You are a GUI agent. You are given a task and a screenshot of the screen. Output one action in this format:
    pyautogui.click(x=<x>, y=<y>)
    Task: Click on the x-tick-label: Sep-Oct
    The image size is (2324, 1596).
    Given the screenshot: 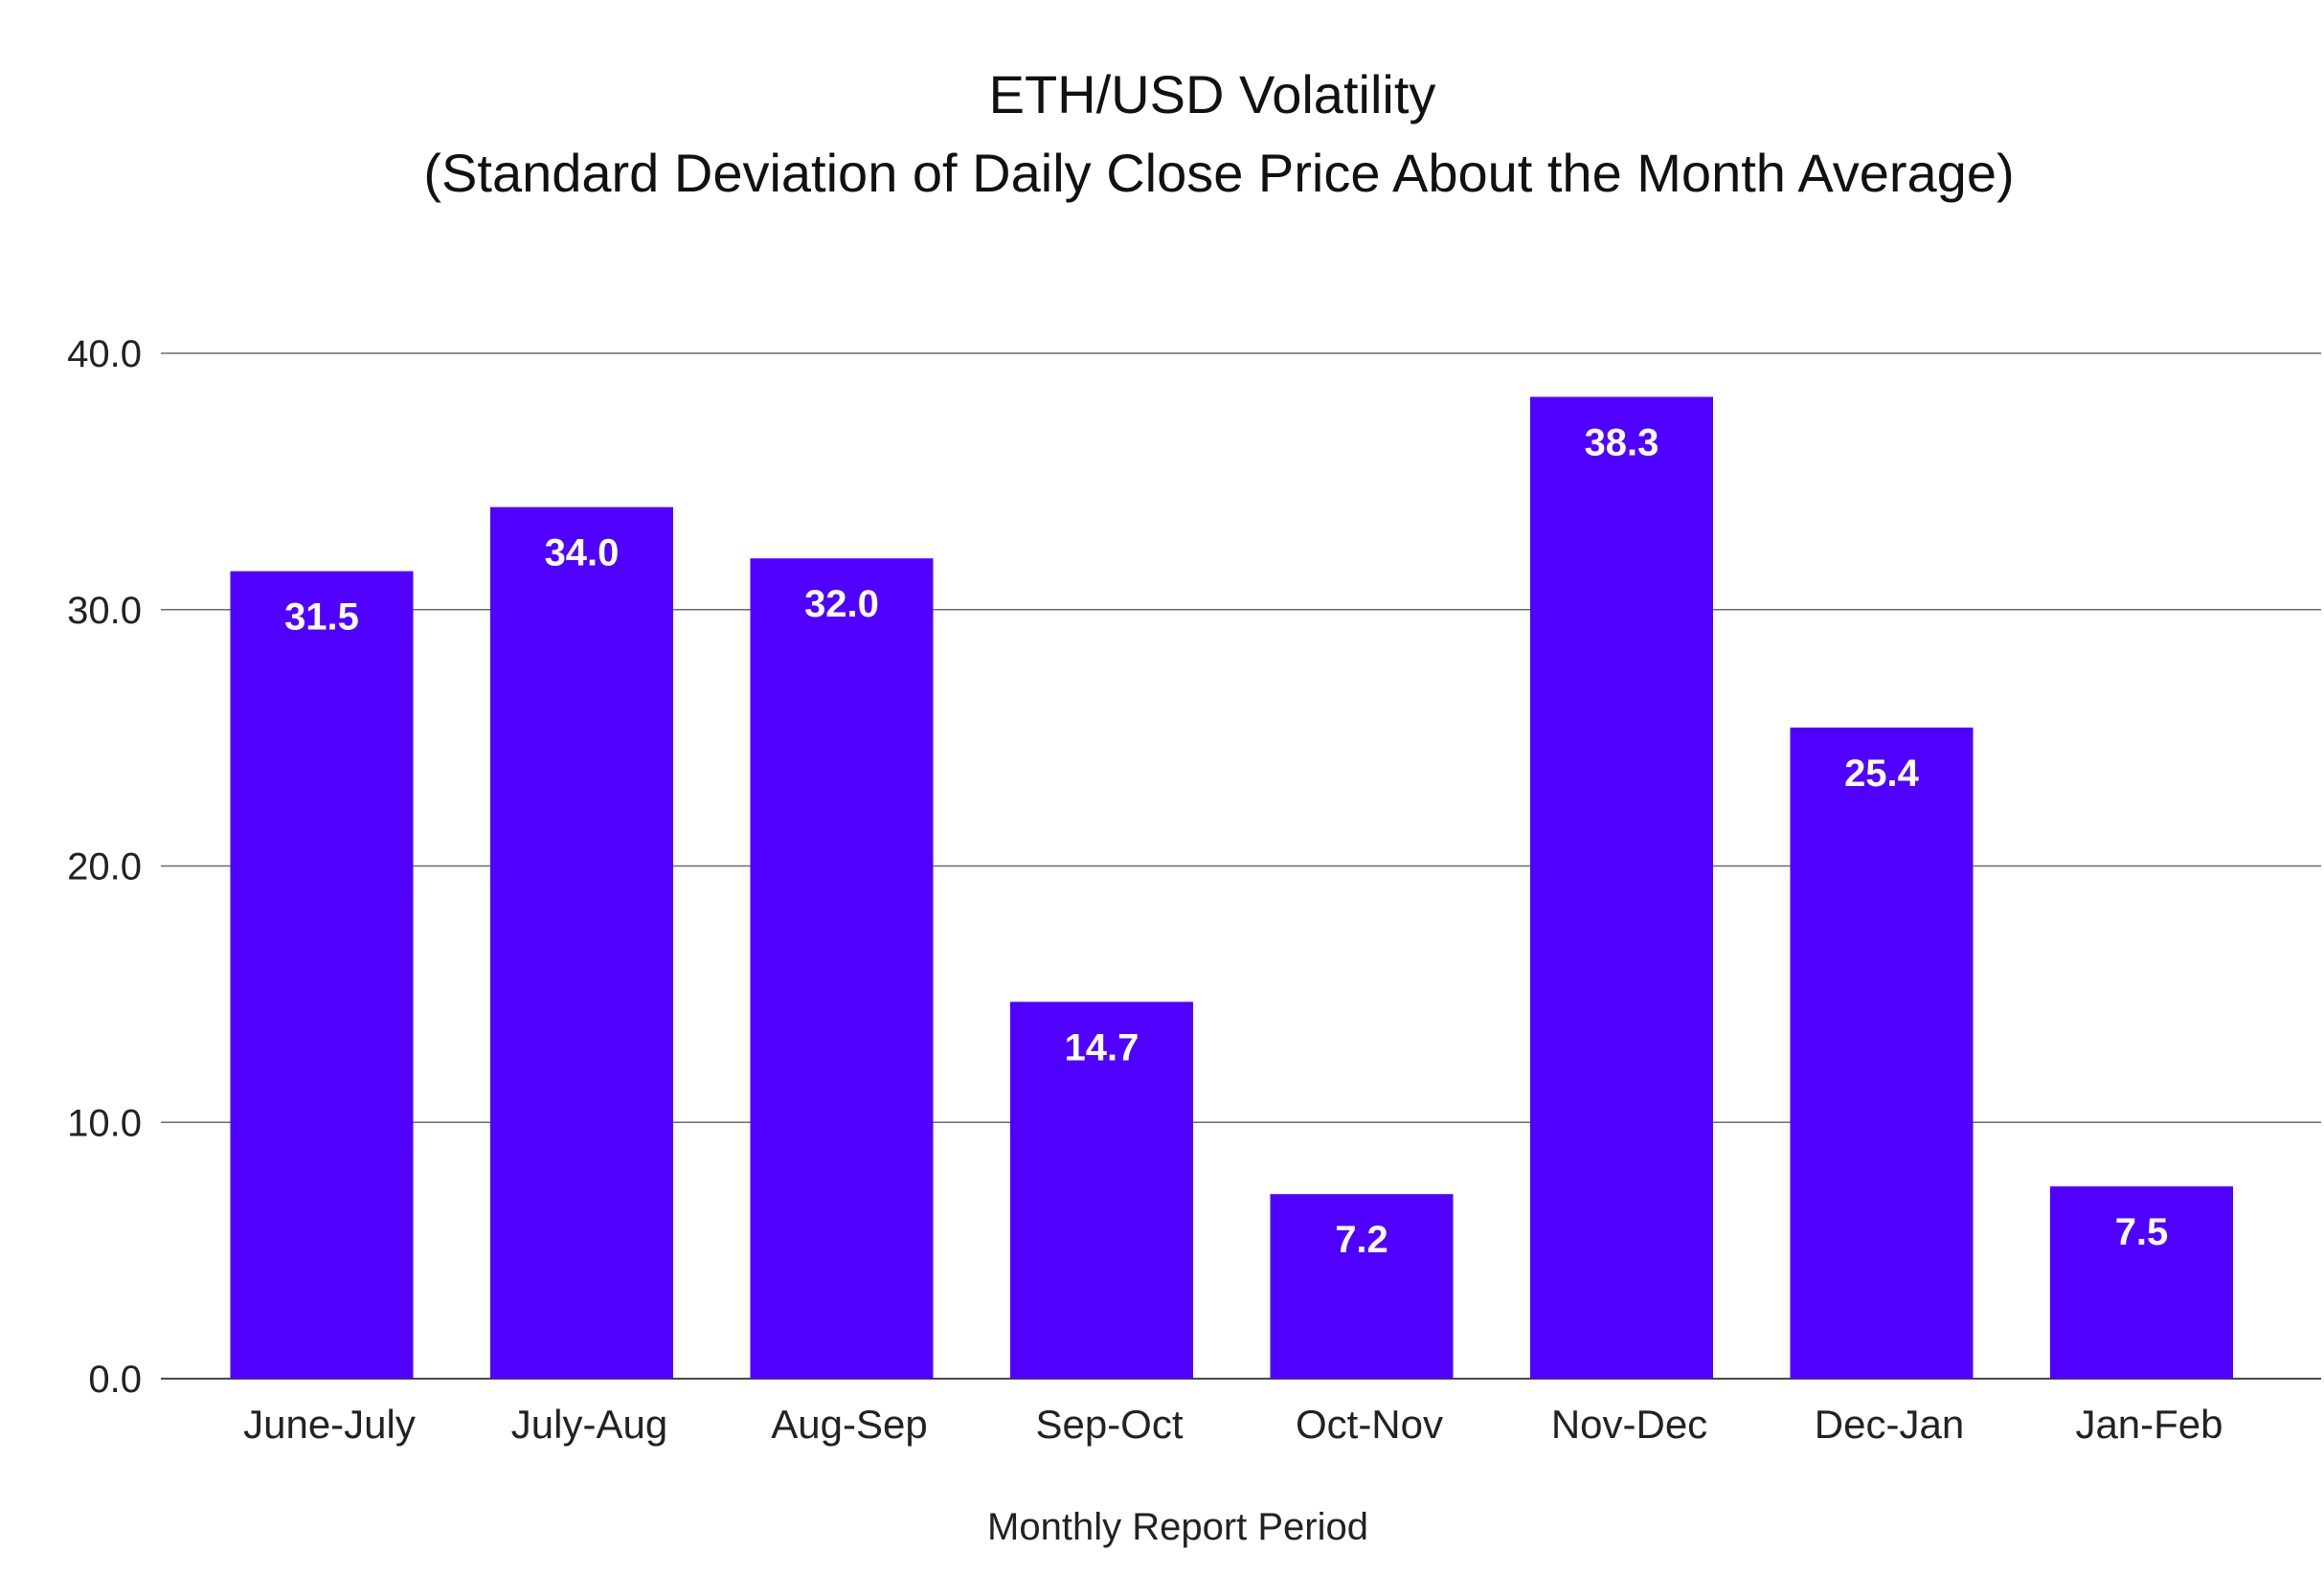 What is the action you would take?
    pyautogui.click(x=1109, y=1424)
    